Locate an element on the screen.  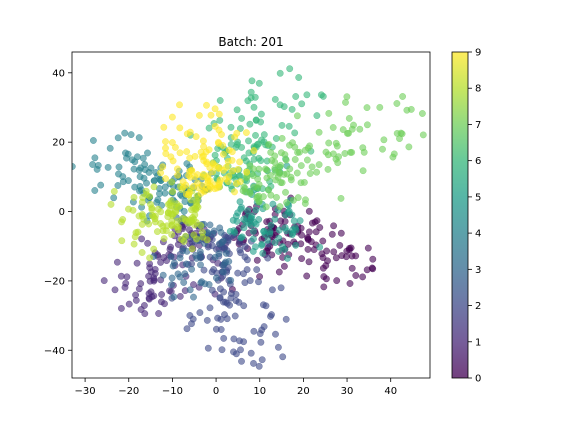
x-tick-label: 30 is located at coordinates (347, 391).